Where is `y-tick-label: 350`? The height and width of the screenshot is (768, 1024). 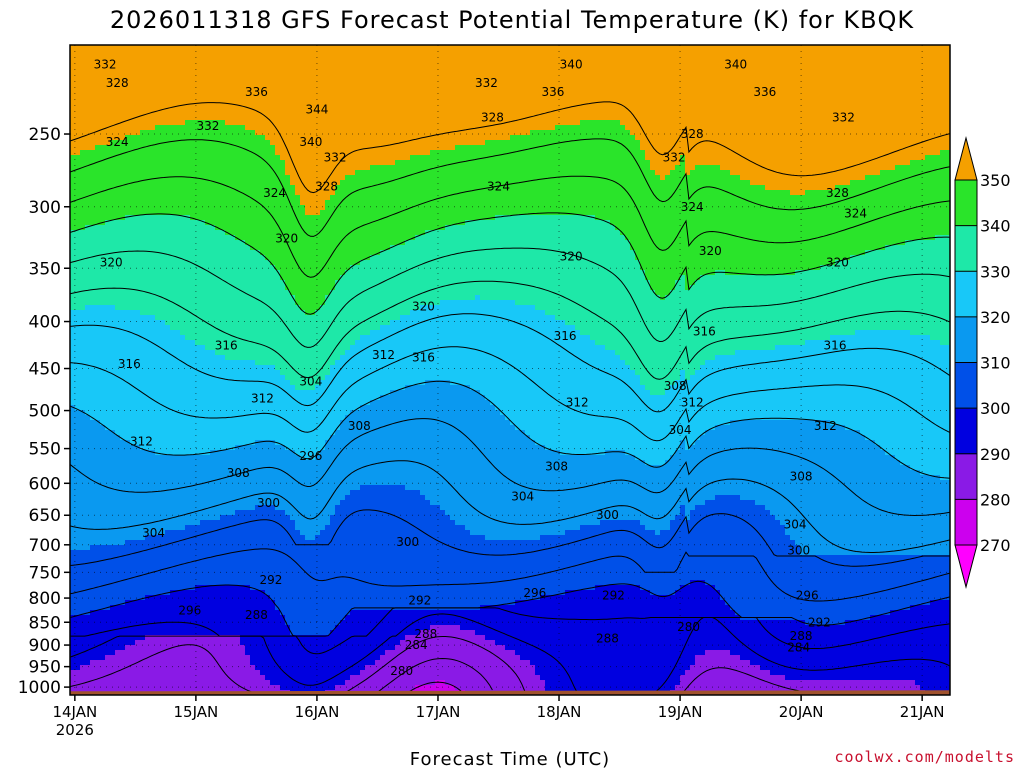
y-tick-label: 350 is located at coordinates (45, 269).